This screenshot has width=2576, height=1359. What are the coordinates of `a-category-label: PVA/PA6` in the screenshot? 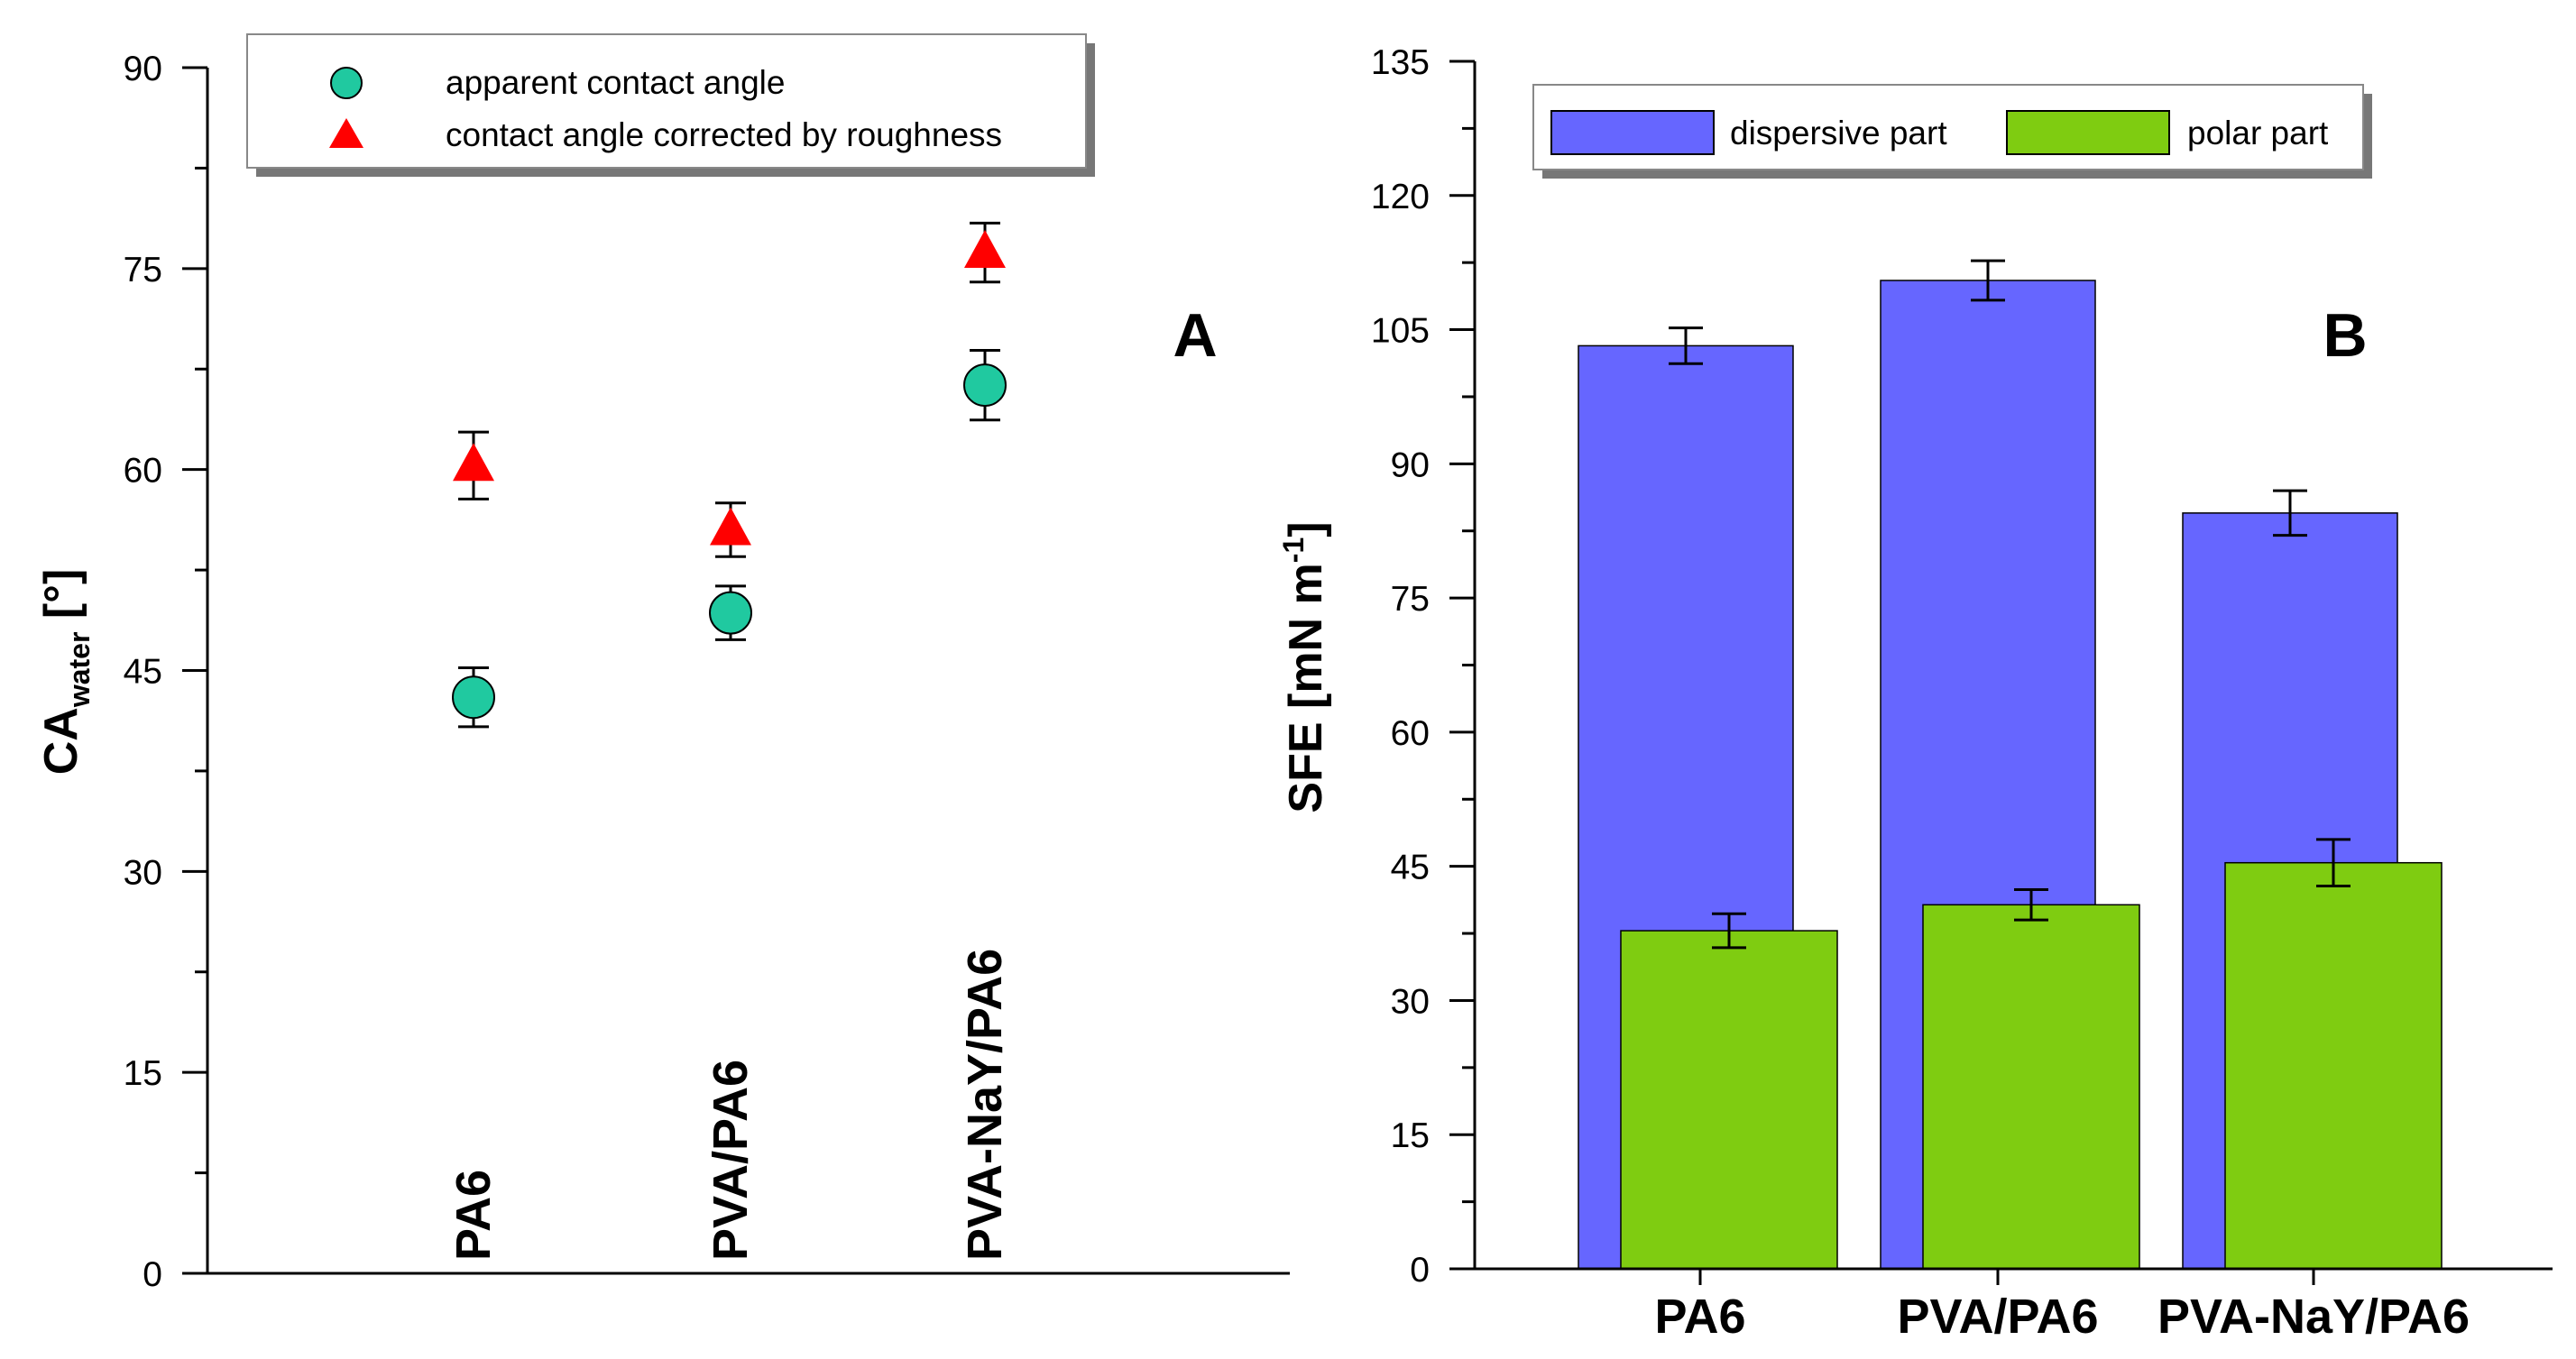 It's located at (731, 1160).